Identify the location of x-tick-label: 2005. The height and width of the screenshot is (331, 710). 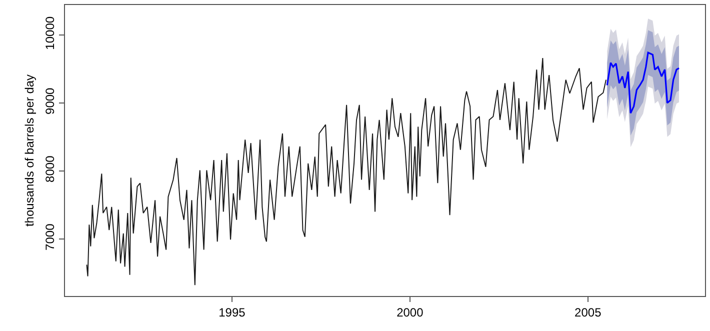
(588, 312).